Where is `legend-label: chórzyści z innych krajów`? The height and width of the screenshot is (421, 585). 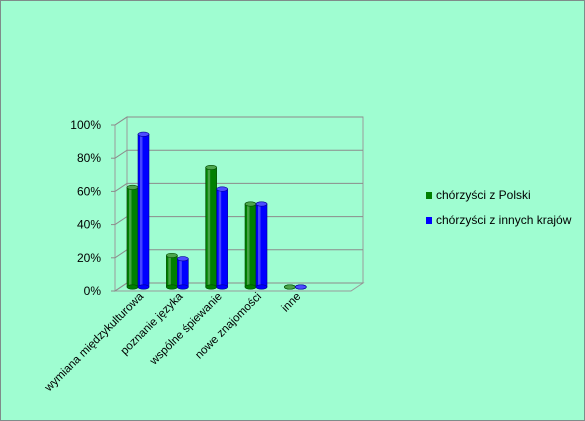
legend-label: chórzyści z innych krajów is located at coordinates (504, 220).